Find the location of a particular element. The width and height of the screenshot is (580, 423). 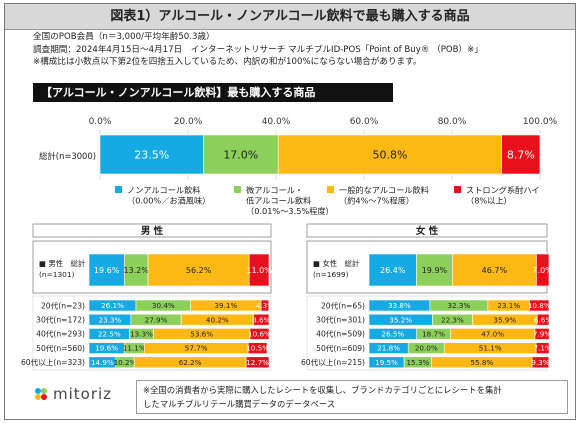

legend-label-2: 一般的なアルコール飲料 is located at coordinates (384, 190).